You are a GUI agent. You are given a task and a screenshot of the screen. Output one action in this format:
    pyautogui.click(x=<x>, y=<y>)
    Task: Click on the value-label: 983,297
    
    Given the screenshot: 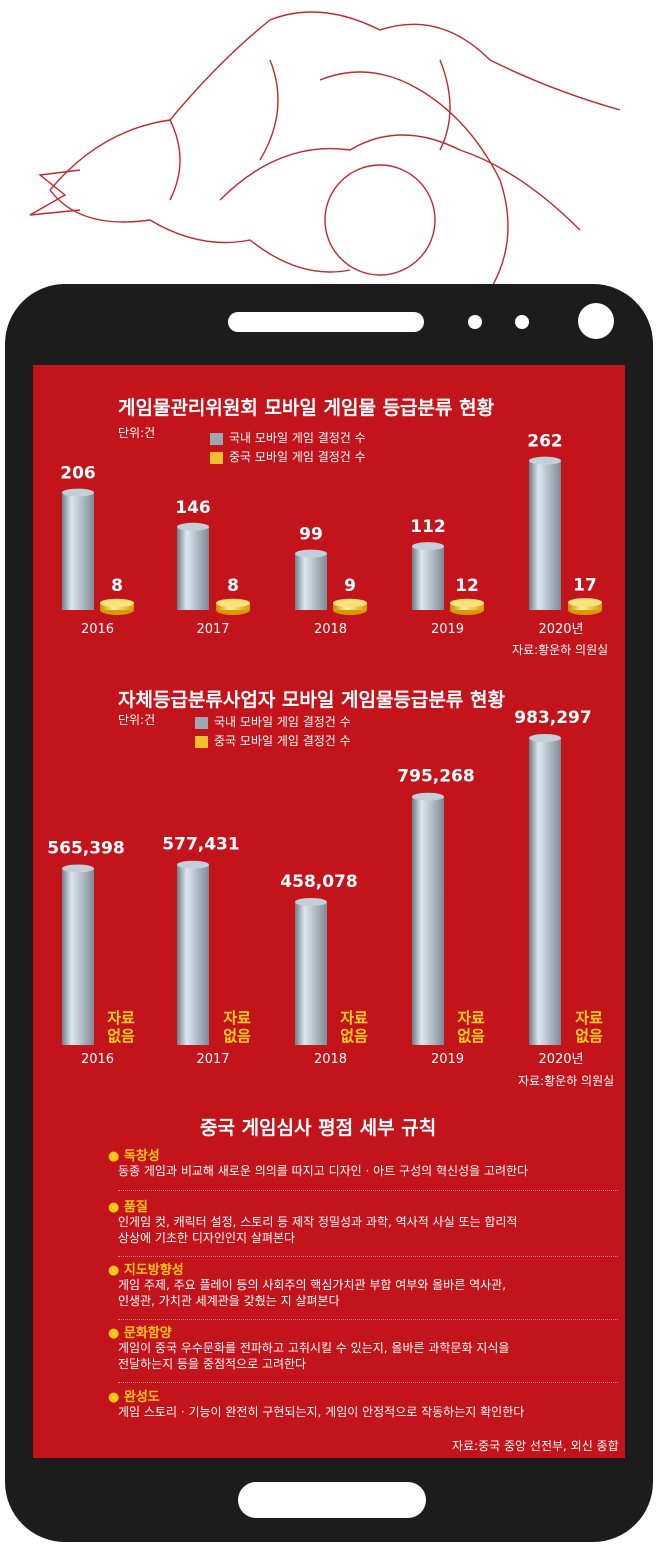 What is the action you would take?
    pyautogui.click(x=552, y=718)
    